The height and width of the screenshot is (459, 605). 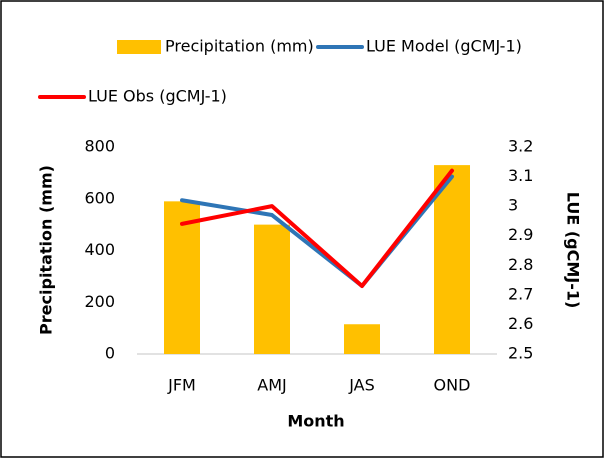 What do you see at coordinates (452, 385) in the screenshot?
I see `x-tick-label: OND` at bounding box center [452, 385].